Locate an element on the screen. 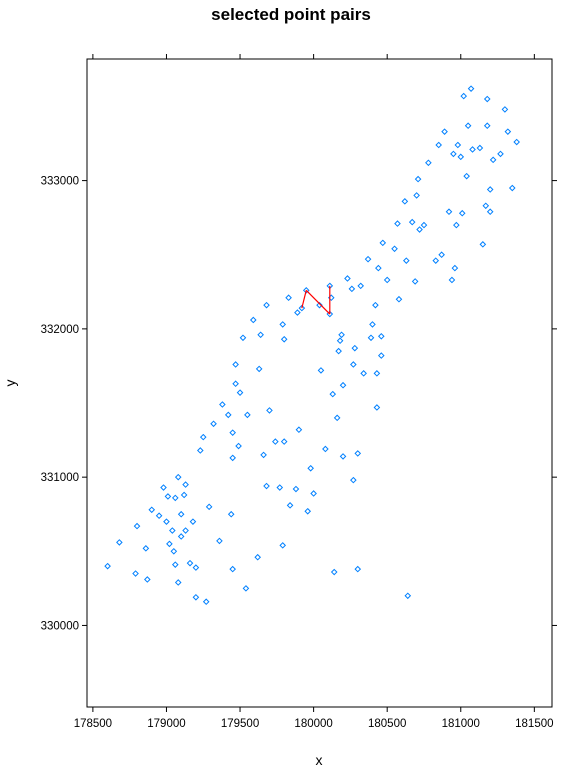 This screenshot has height=769, width=587. x-tick-label: 181000 is located at coordinates (461, 724).